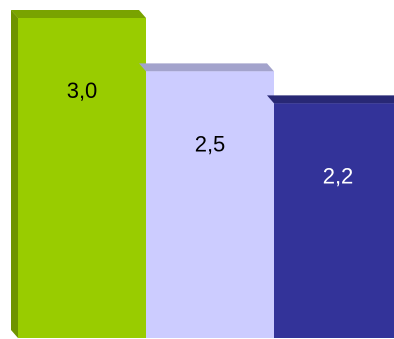 The height and width of the screenshot is (339, 394). Describe the element at coordinates (14, 174) in the screenshot. I see `bar-side-face` at that location.